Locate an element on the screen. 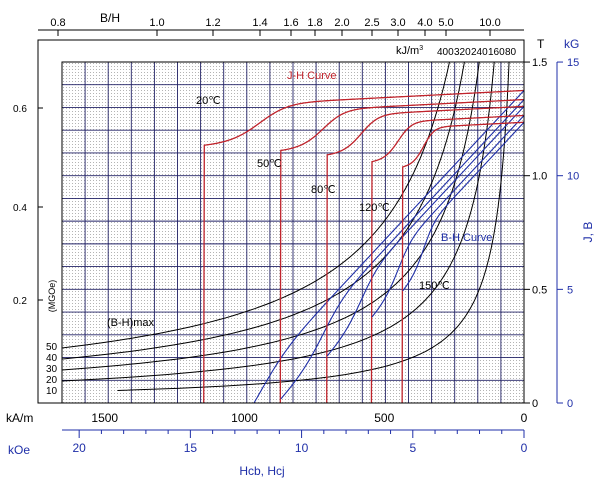  tick-label-kAm: 1500 is located at coordinates (104, 418).